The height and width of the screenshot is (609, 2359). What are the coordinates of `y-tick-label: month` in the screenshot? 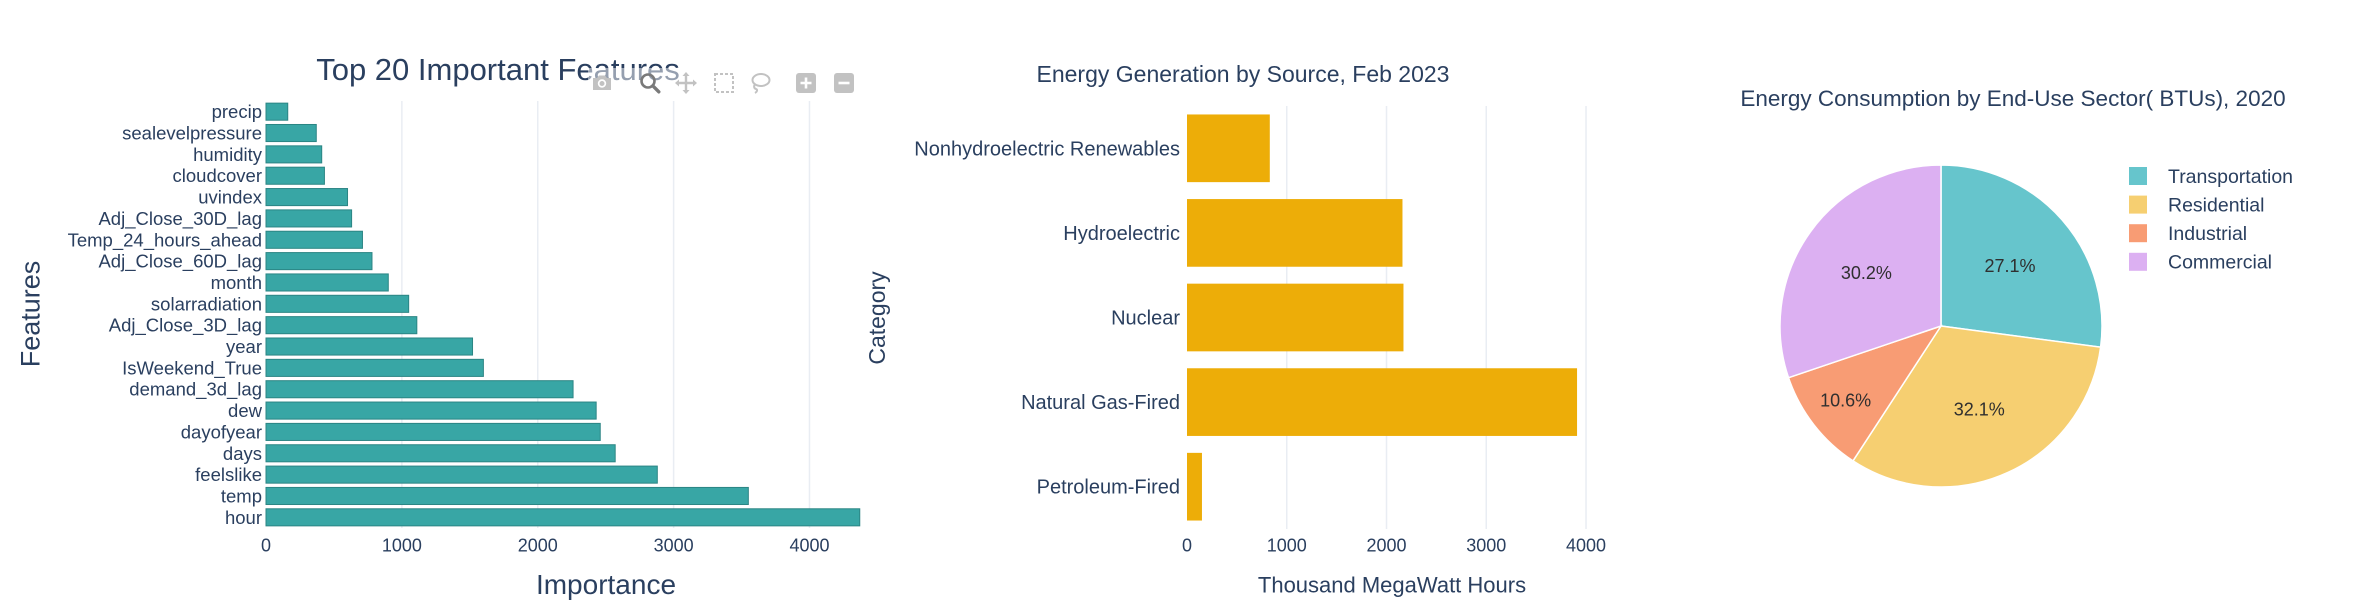 It's located at (236, 282).